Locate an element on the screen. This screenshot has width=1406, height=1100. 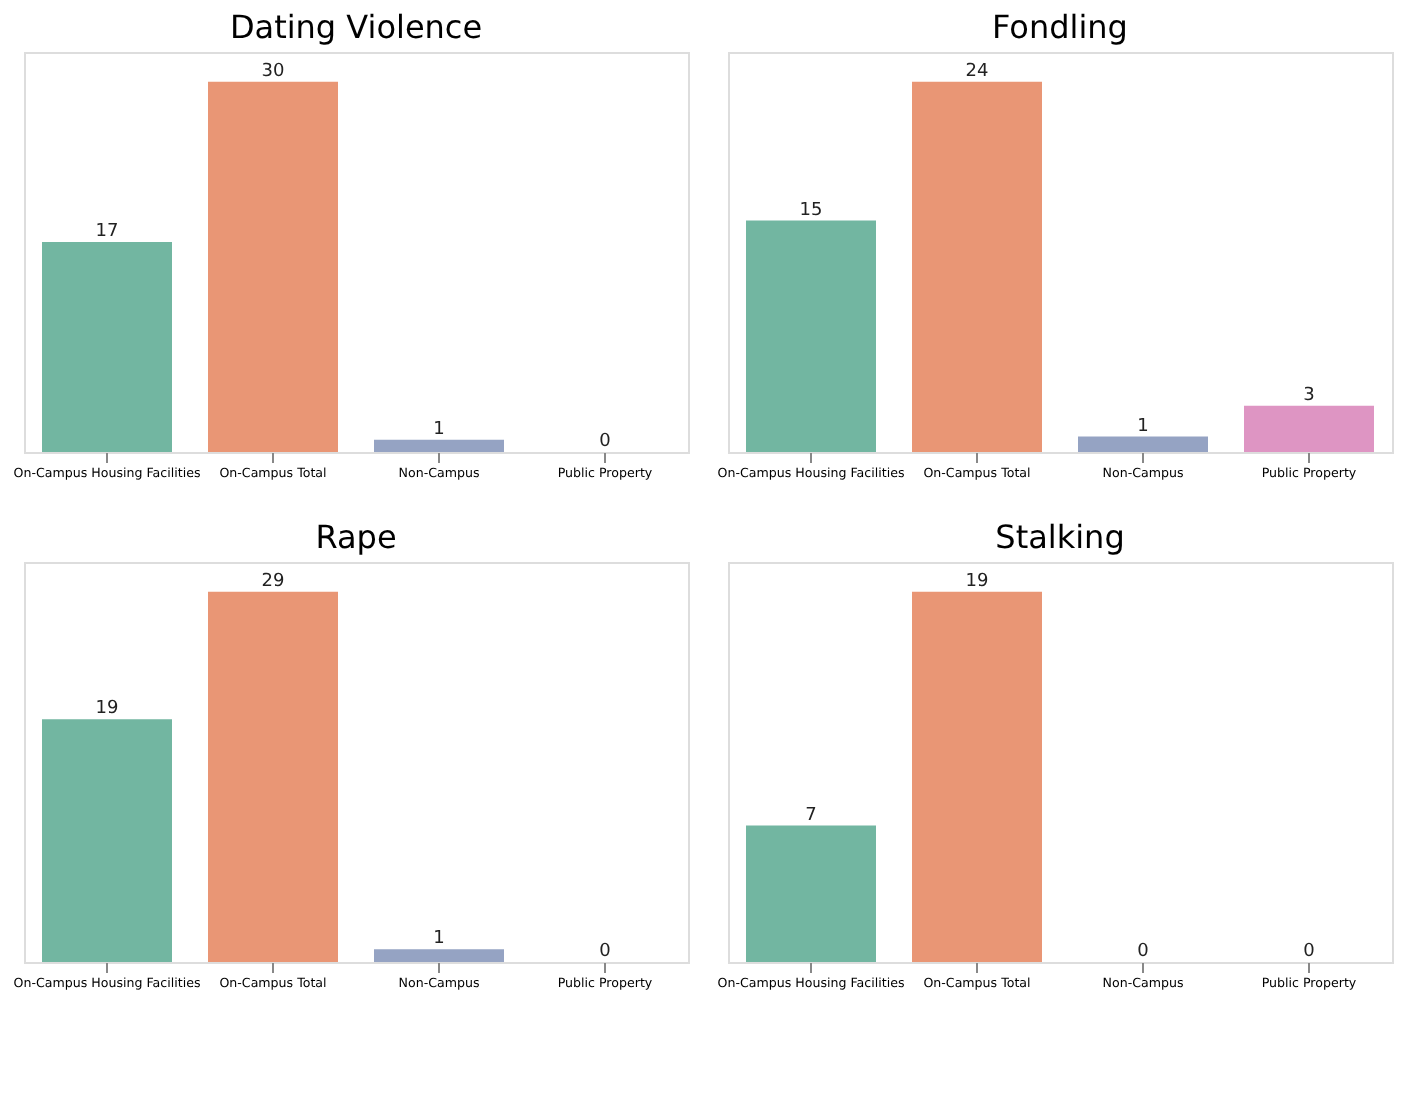
data-label: 24 is located at coordinates (977, 71).